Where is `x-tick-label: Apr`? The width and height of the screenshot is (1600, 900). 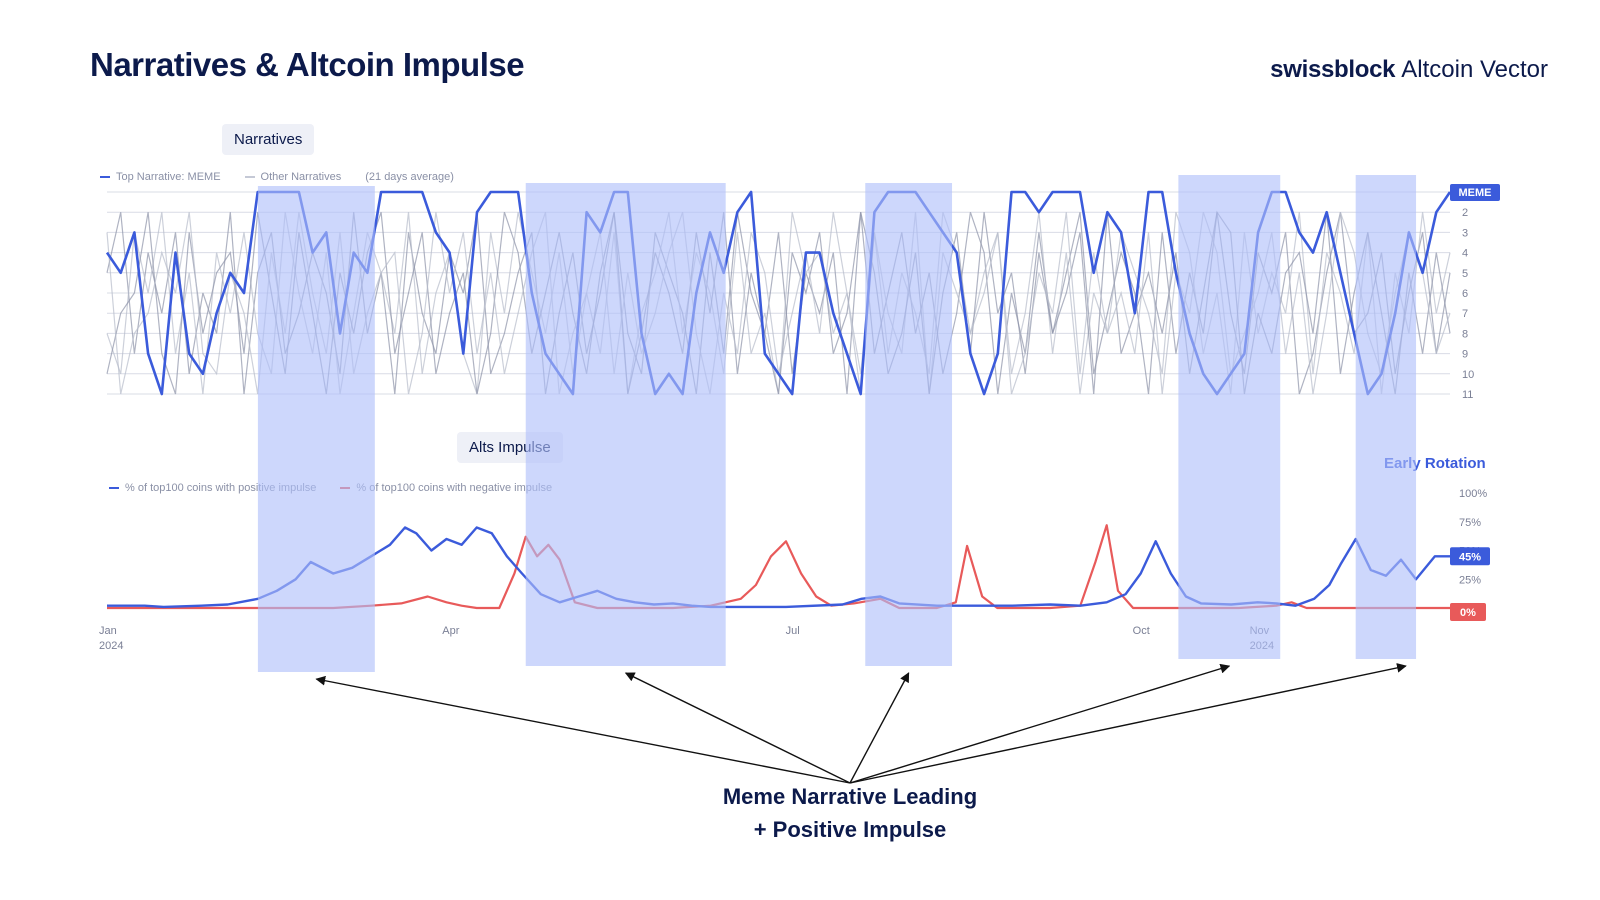 x-tick-label: Apr is located at coordinates (450, 631).